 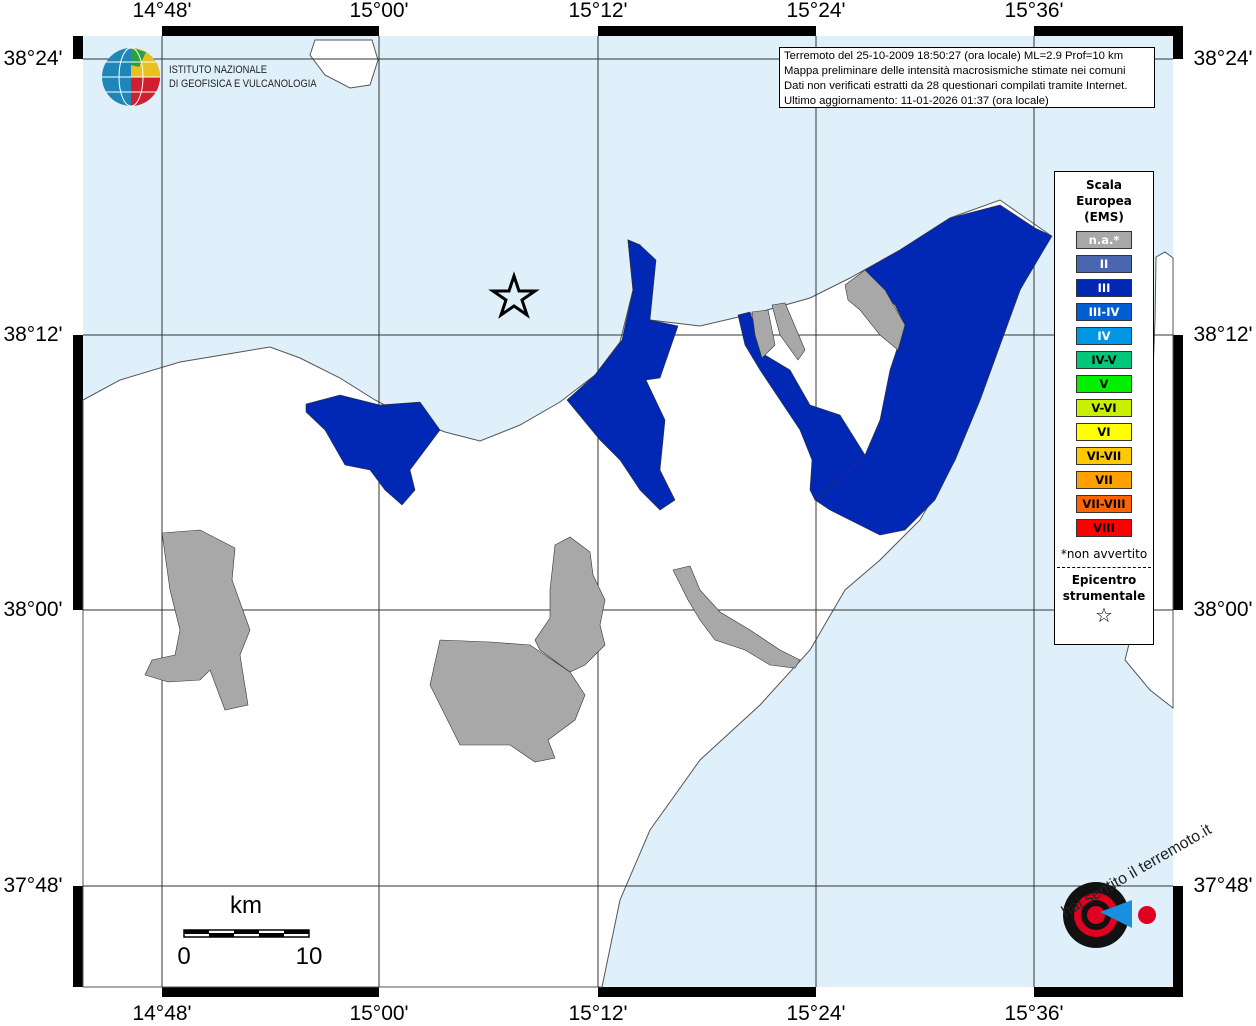 What do you see at coordinates (379, 1013) in the screenshot?
I see `lon-tick-bottom: 15°00'` at bounding box center [379, 1013].